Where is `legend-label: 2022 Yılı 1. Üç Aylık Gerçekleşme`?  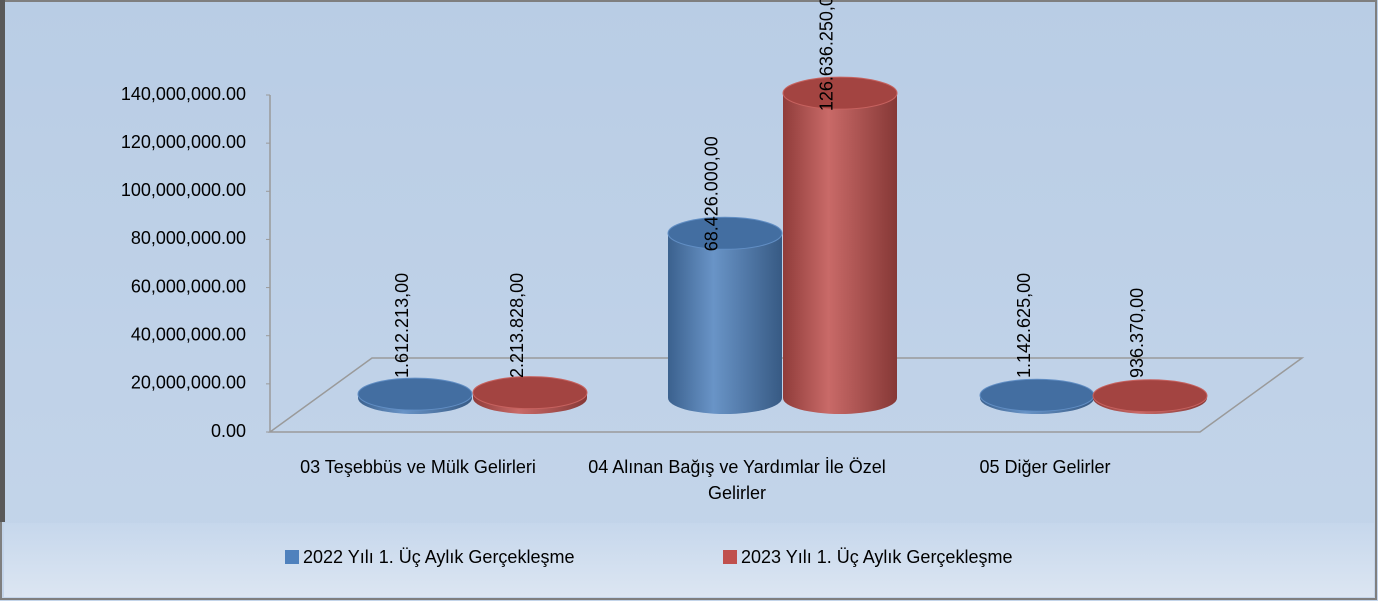 legend-label: 2022 Yılı 1. Üç Aylık Gerçekleşme is located at coordinates (438, 557).